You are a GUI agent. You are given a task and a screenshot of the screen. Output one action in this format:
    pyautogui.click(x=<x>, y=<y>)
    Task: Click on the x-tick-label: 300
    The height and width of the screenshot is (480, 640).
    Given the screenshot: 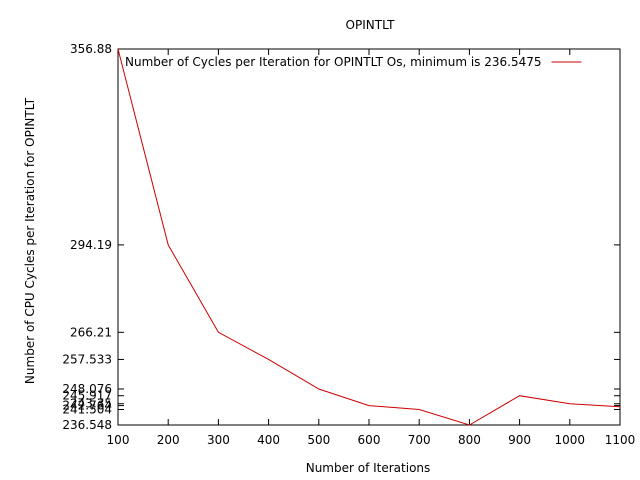 What is the action you would take?
    pyautogui.click(x=218, y=440)
    